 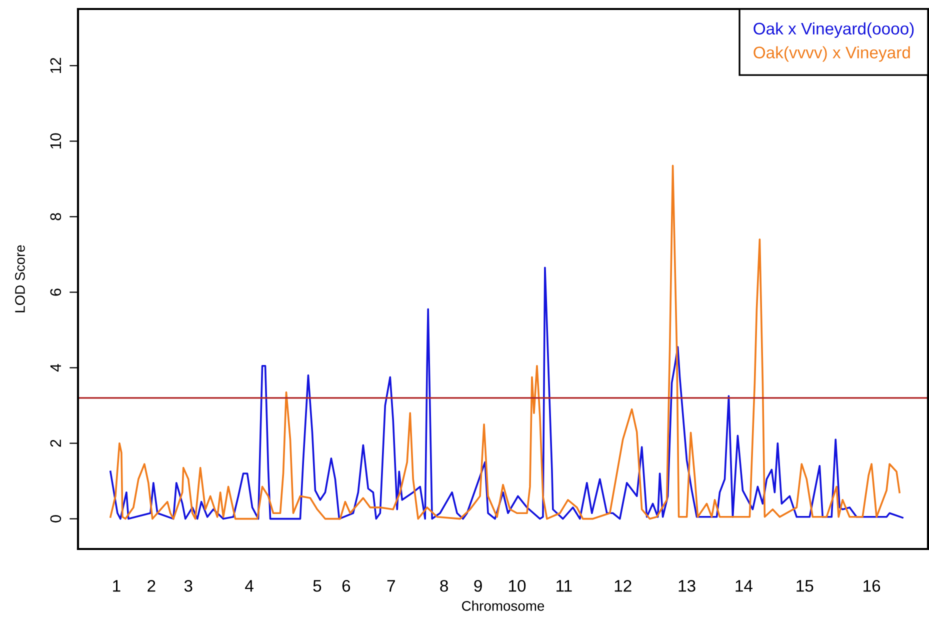 I want to click on y-tick-label: 10, so click(x=56, y=140).